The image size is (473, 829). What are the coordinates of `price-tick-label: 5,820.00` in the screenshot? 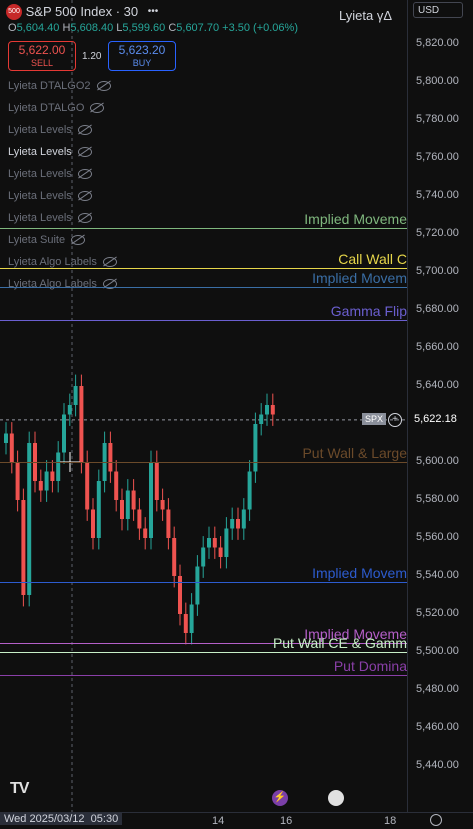 It's located at (437, 43).